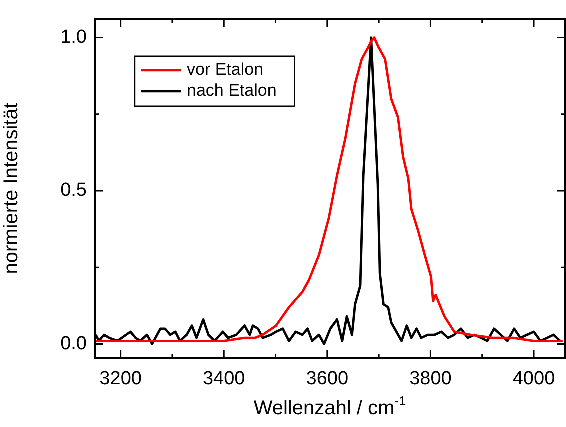 This screenshot has height=427, width=566. What do you see at coordinates (431, 379) in the screenshot?
I see `x-tick-label: 3800` at bounding box center [431, 379].